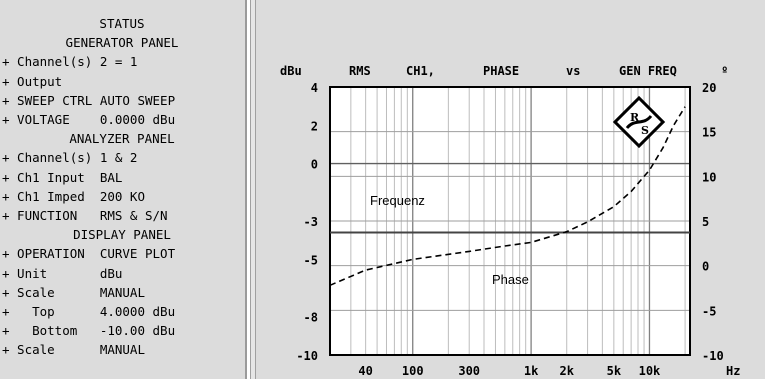 The width and height of the screenshot is (765, 379). Describe the element at coordinates (469, 371) in the screenshot. I see `x-axis-tick-label: 300` at that location.